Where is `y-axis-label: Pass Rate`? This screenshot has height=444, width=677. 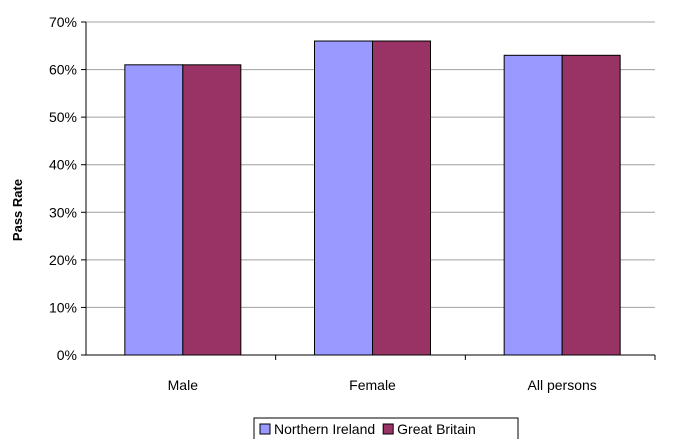 y-axis-label: Pass Rate is located at coordinates (17, 210).